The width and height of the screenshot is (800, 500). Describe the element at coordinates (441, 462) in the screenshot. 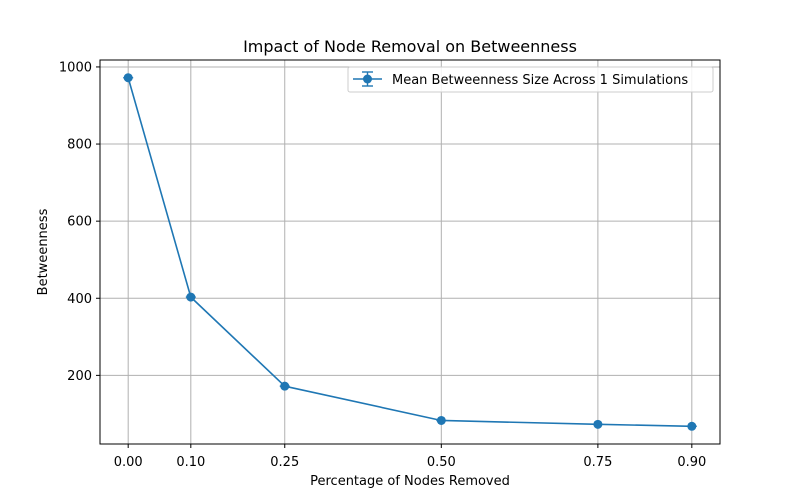

I see `x-tick-label: 0.50` at that location.